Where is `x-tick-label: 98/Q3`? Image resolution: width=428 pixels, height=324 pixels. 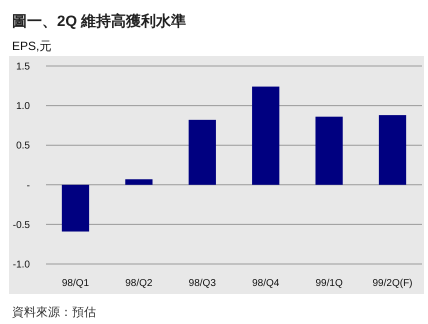 x-tick-label: 98/Q3 is located at coordinates (202, 283).